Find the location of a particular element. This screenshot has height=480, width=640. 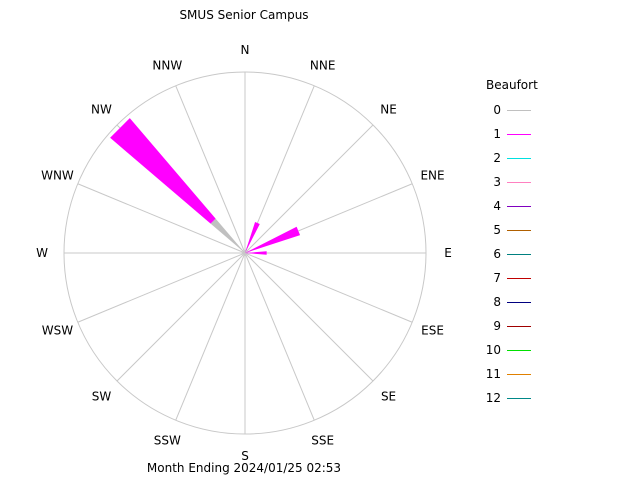

legend-label-10: 10 is located at coordinates (493, 350).